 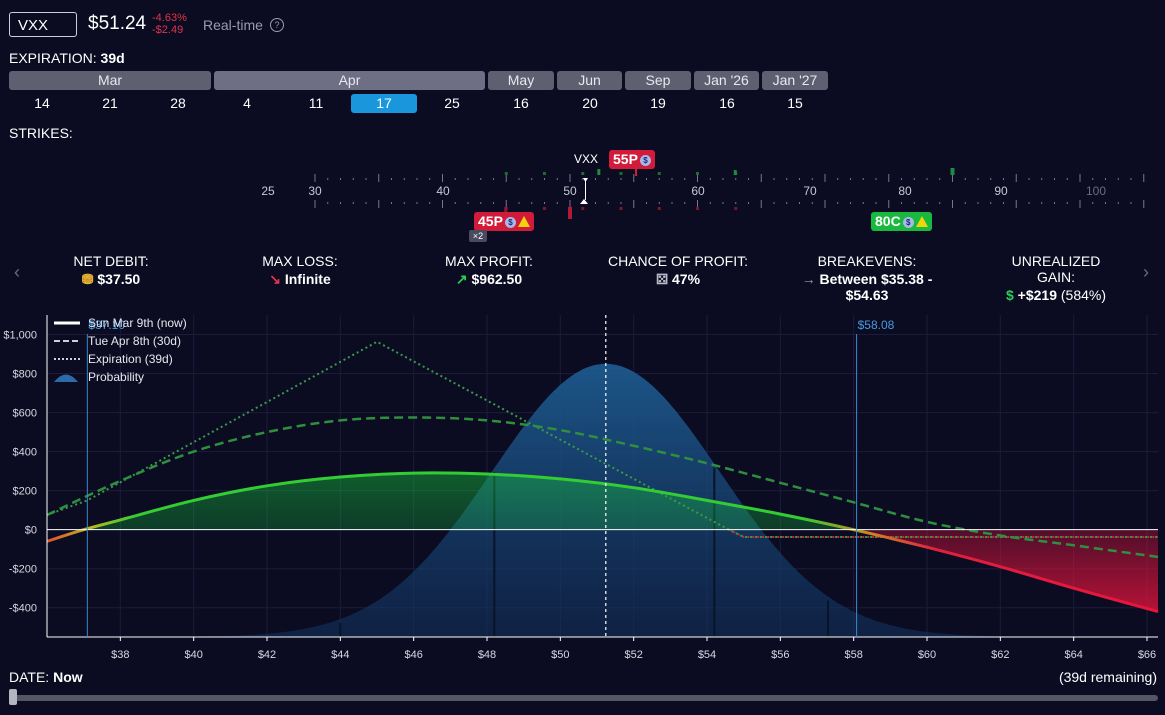 I want to click on x-tick-label: $64, so click(x=1073, y=655).